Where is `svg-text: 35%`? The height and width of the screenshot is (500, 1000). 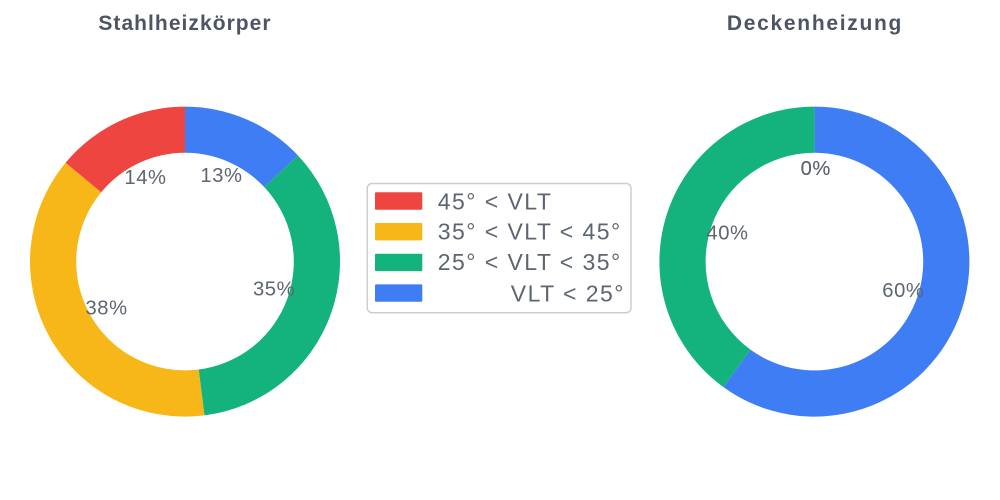 svg-text: 35% is located at coordinates (274, 290).